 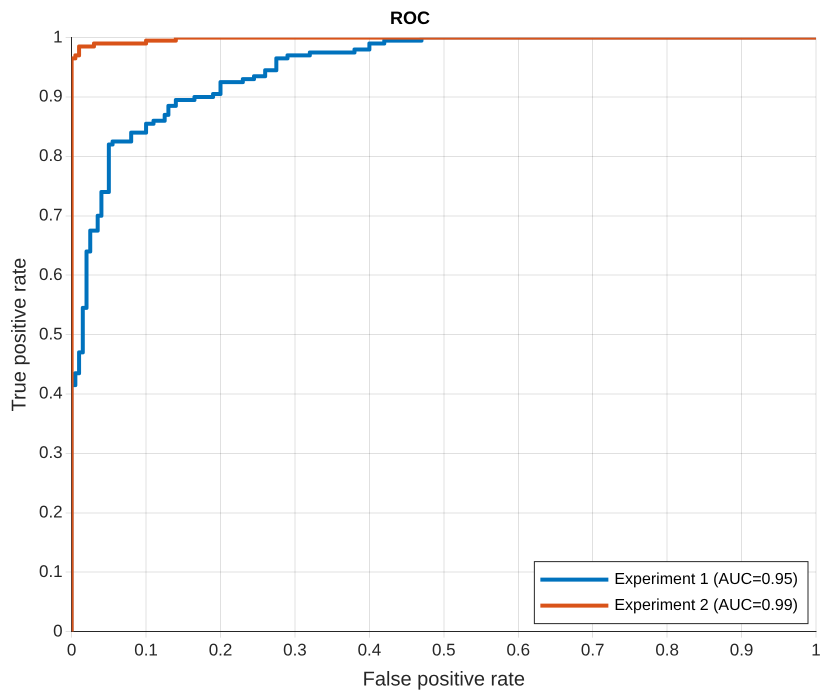 I want to click on x-tick-label: 0.7, so click(x=592, y=650).